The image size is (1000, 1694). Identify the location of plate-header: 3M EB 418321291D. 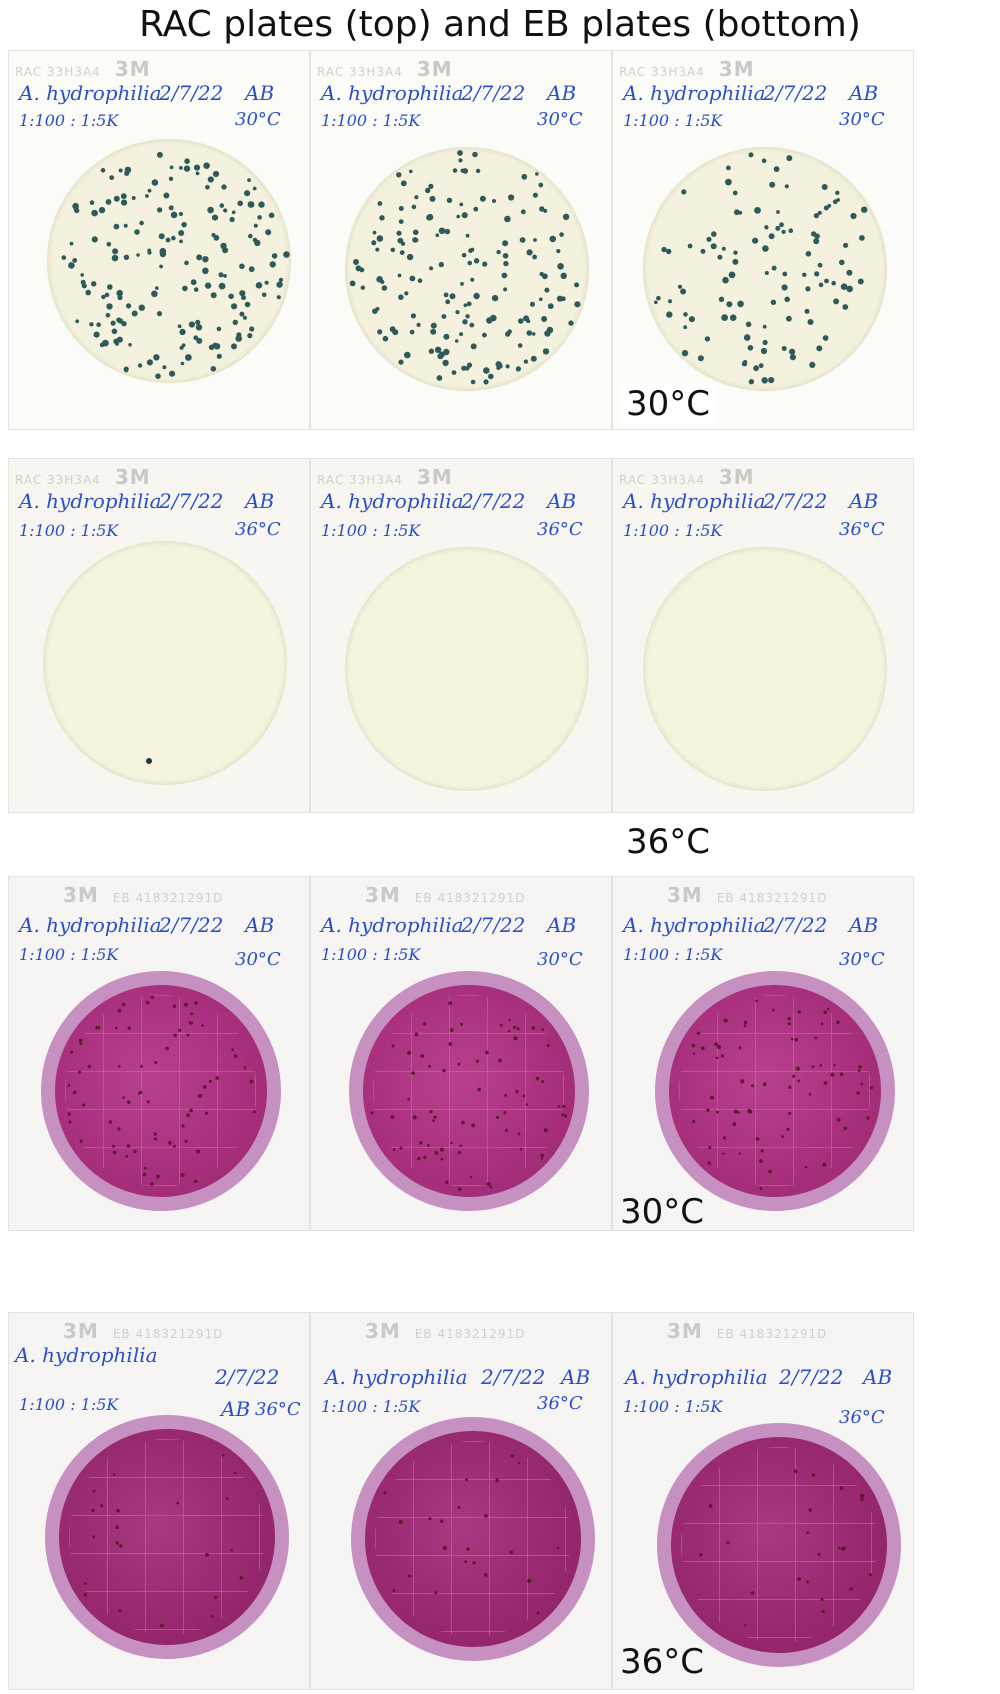
(445, 1331).